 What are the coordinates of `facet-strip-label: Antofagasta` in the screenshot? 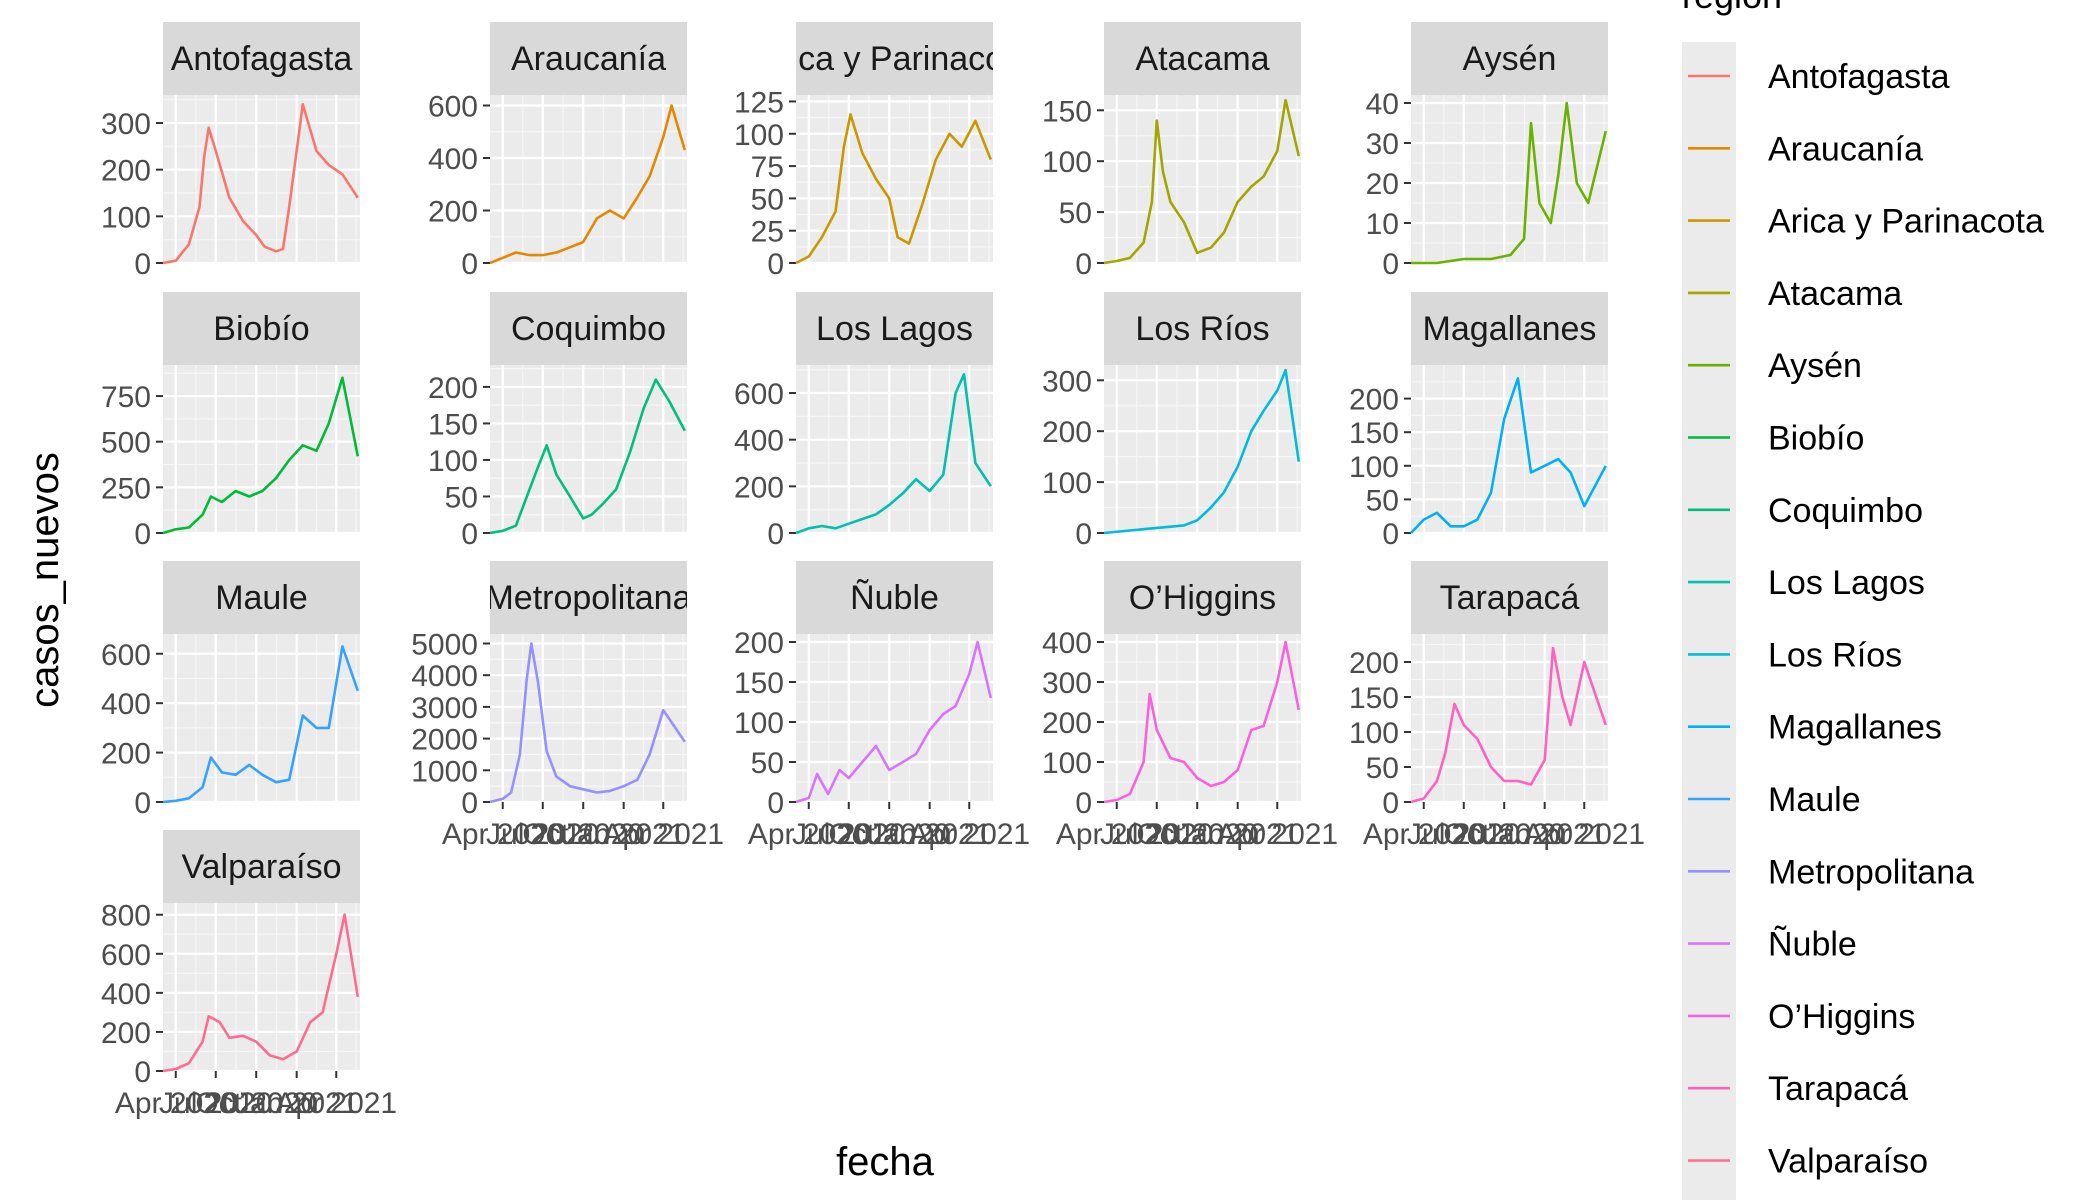 It's located at (262, 59).